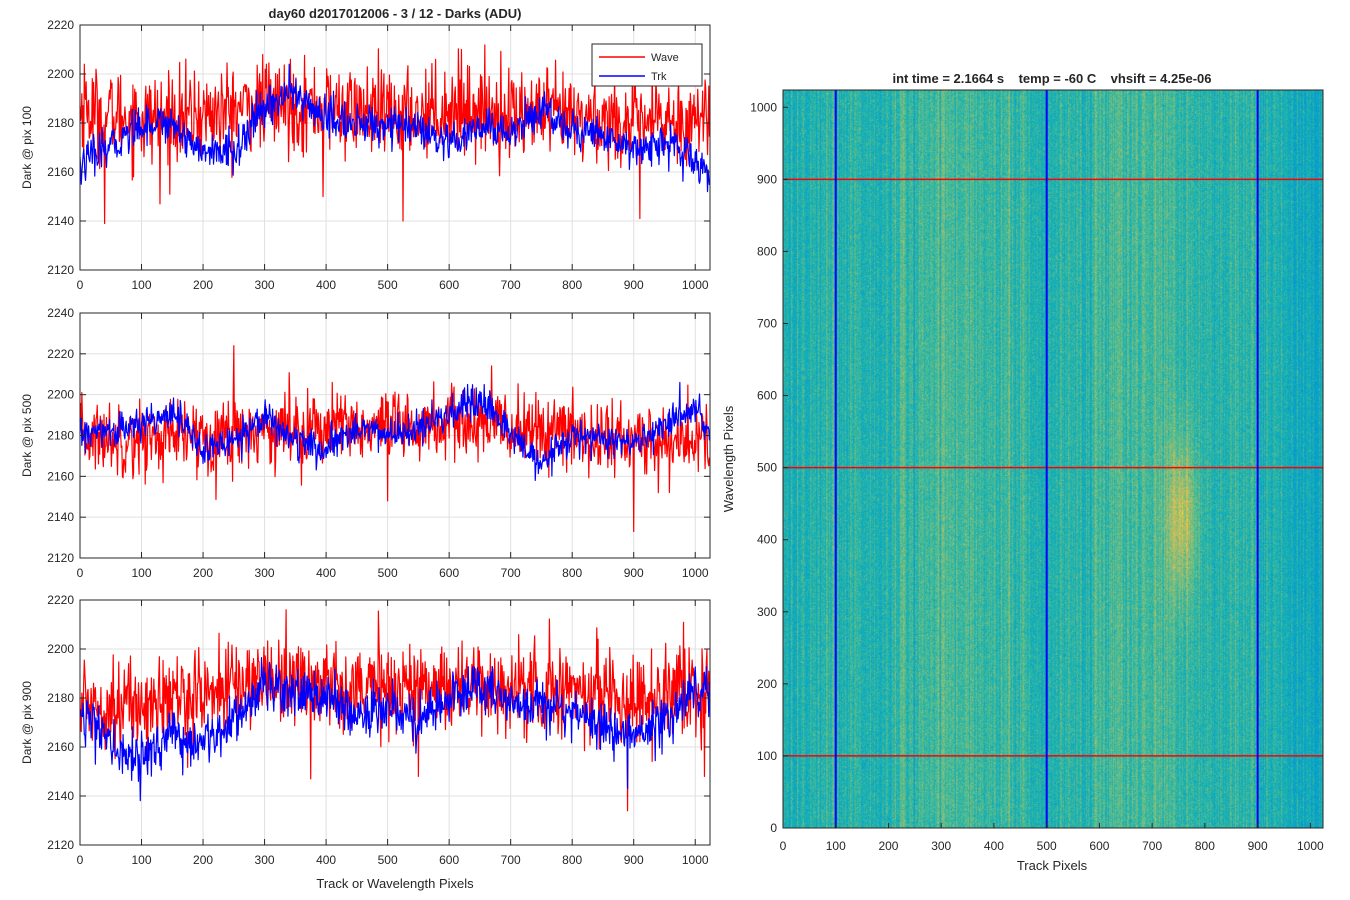  Describe the element at coordinates (773, 828) in the screenshot. I see `heatmap-y-tick-label: 0` at that location.